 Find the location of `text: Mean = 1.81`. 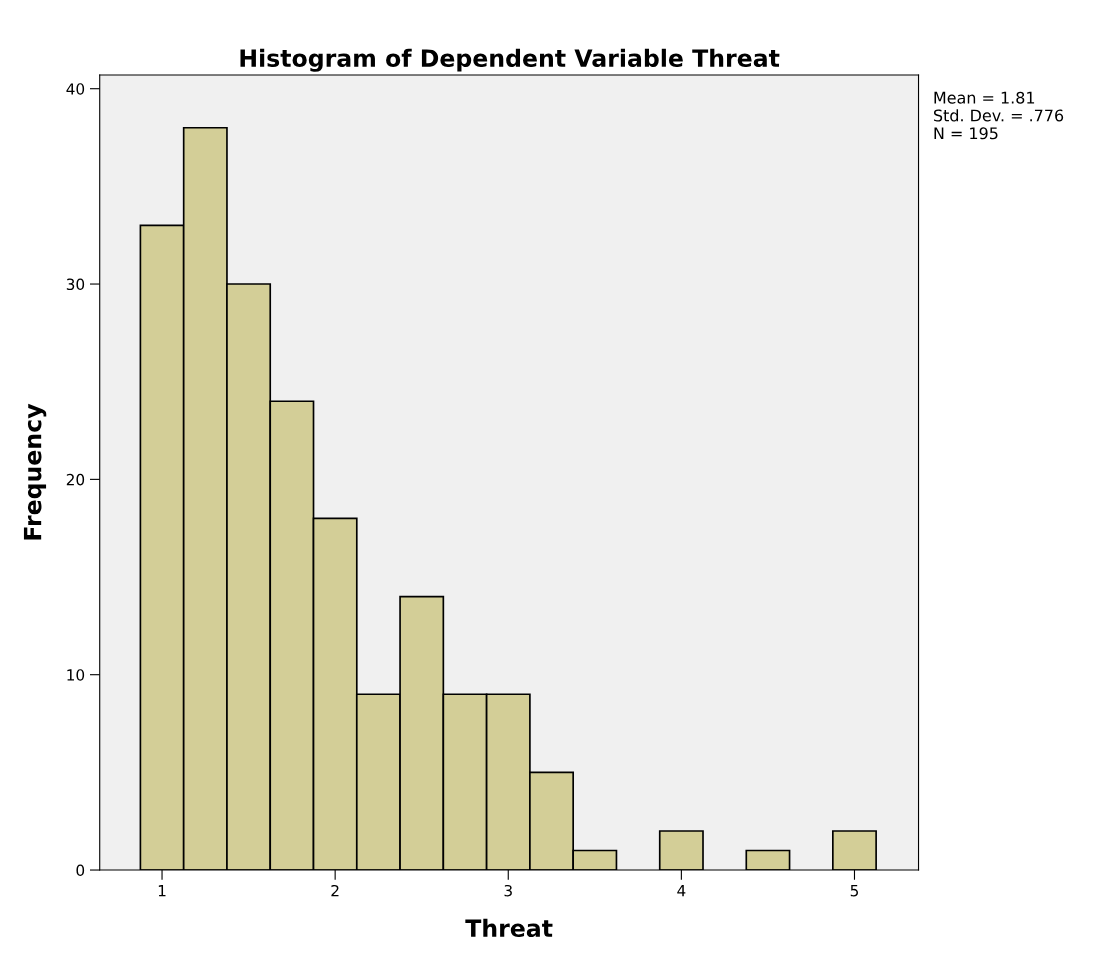

text: Mean = 1.81 is located at coordinates (984, 97).